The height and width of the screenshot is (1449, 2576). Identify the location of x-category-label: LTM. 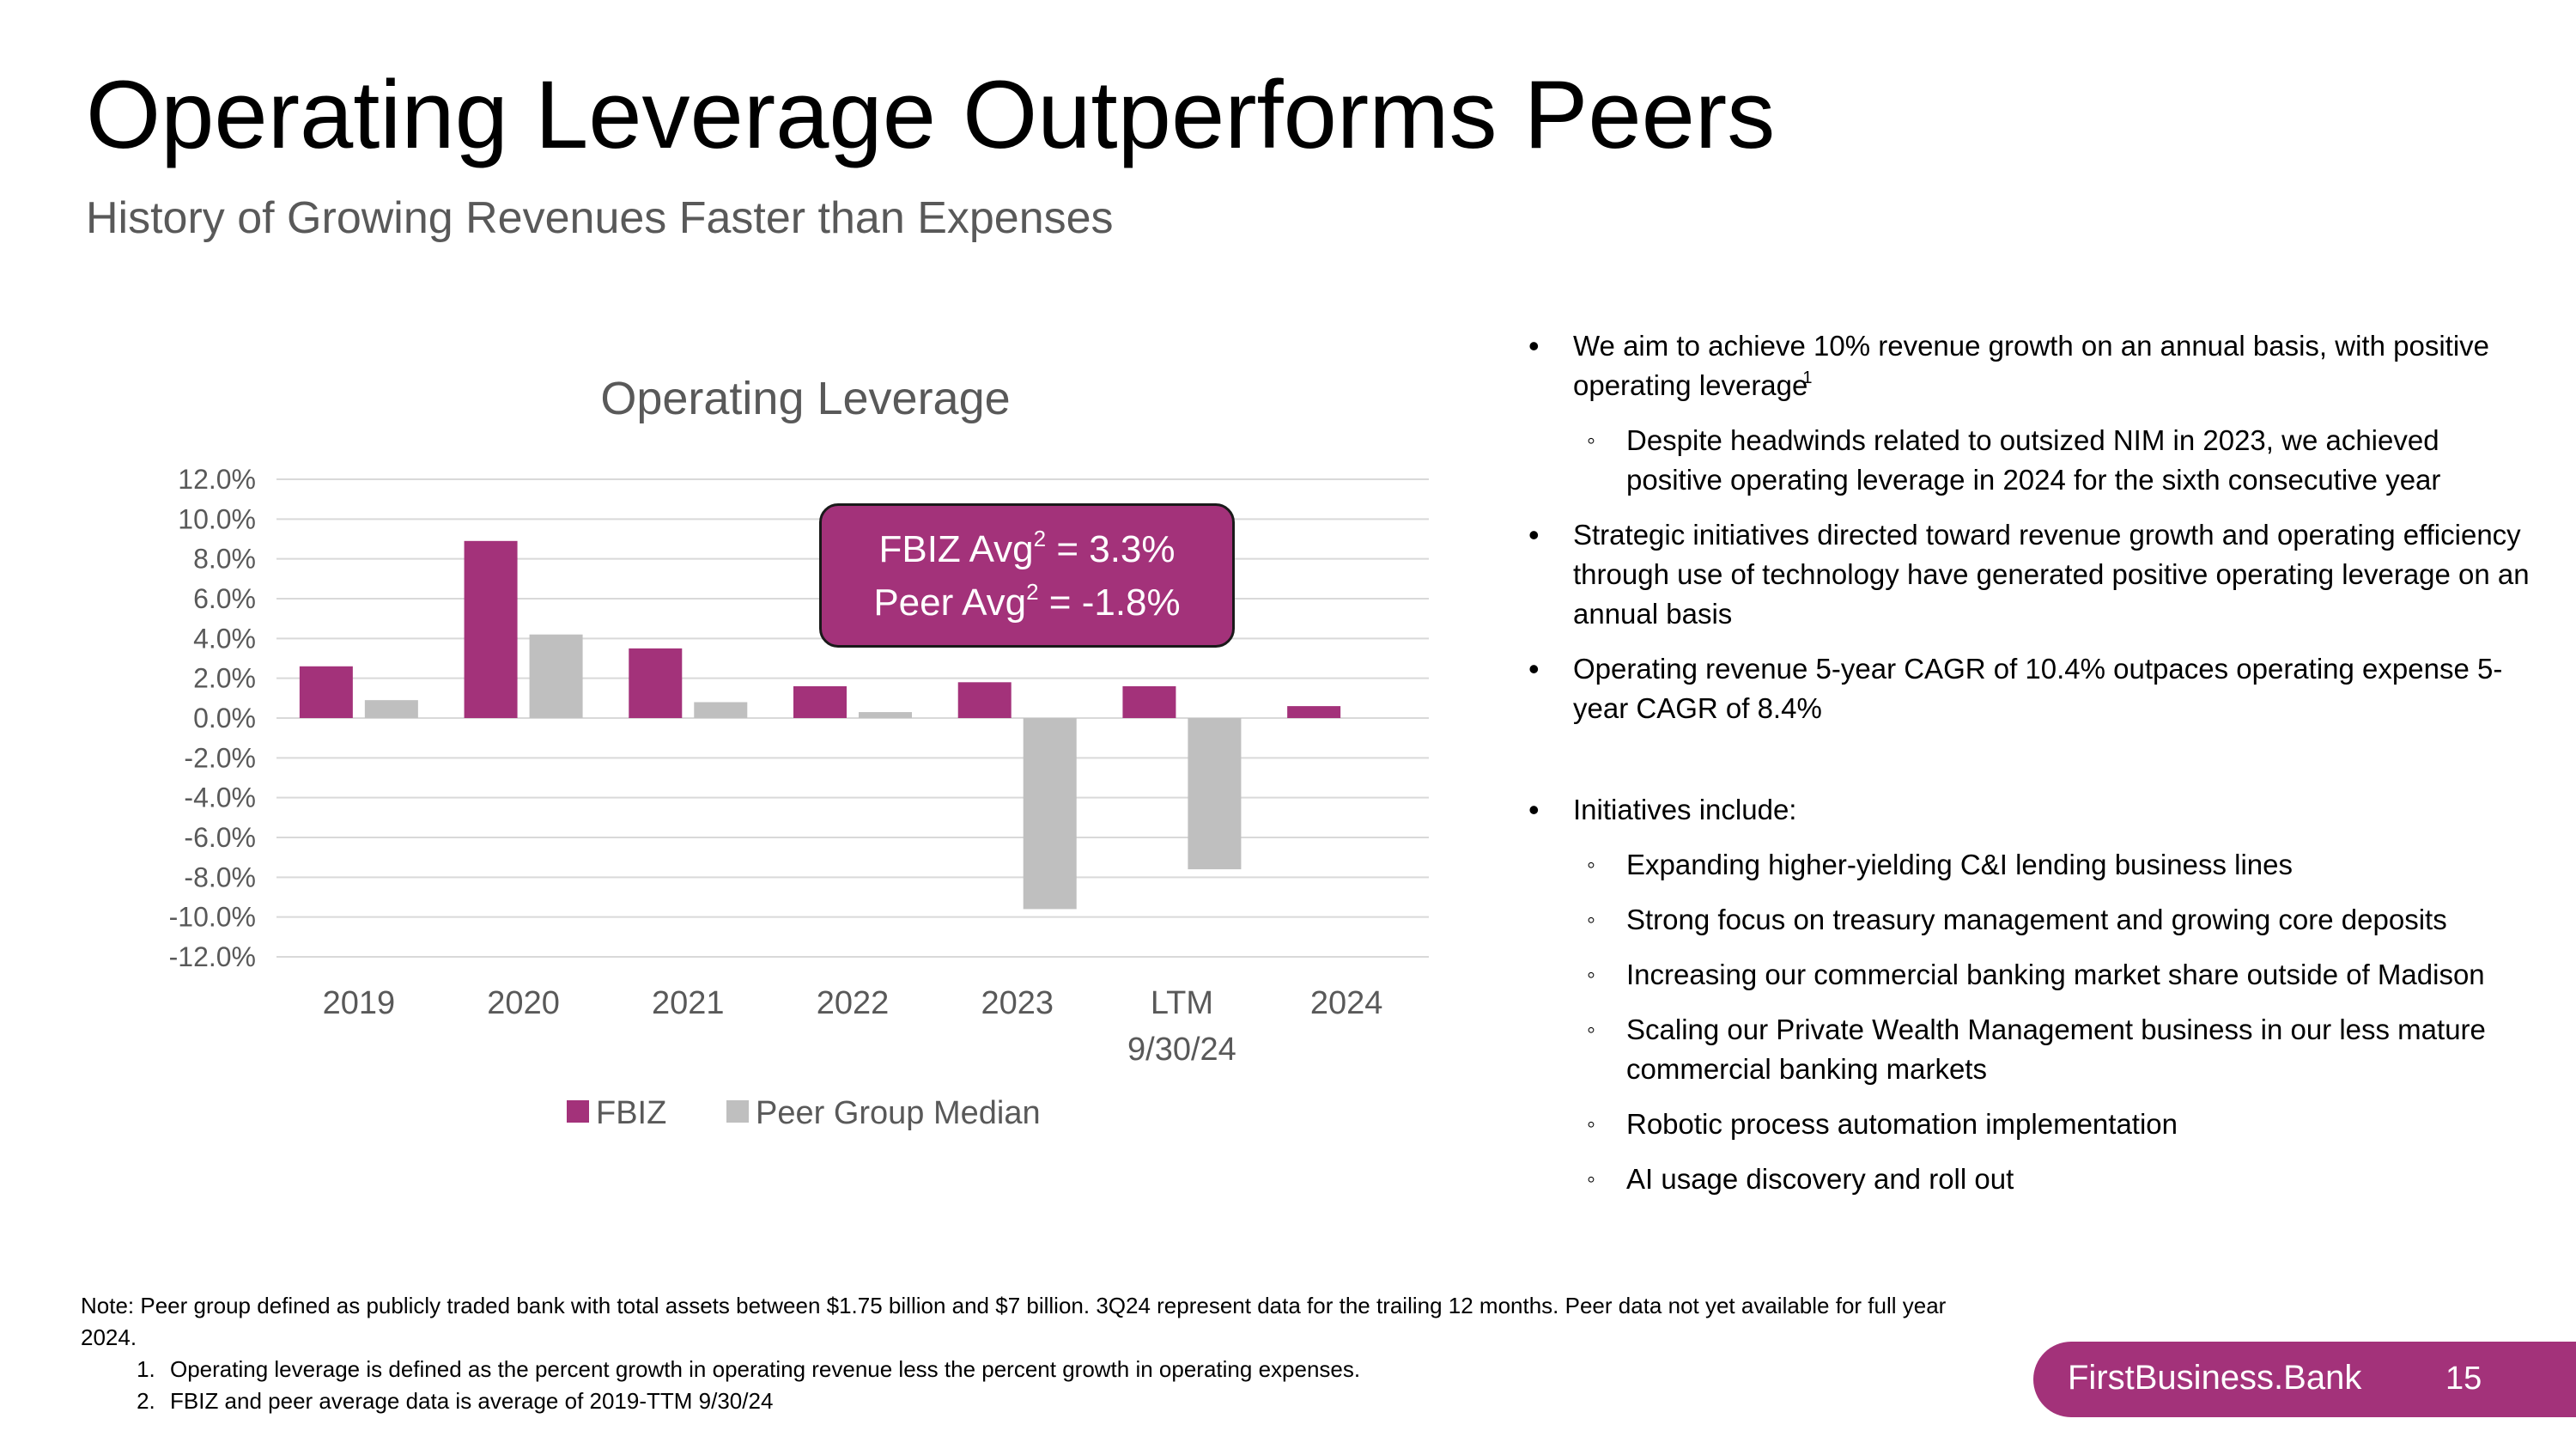
(1182, 1003).